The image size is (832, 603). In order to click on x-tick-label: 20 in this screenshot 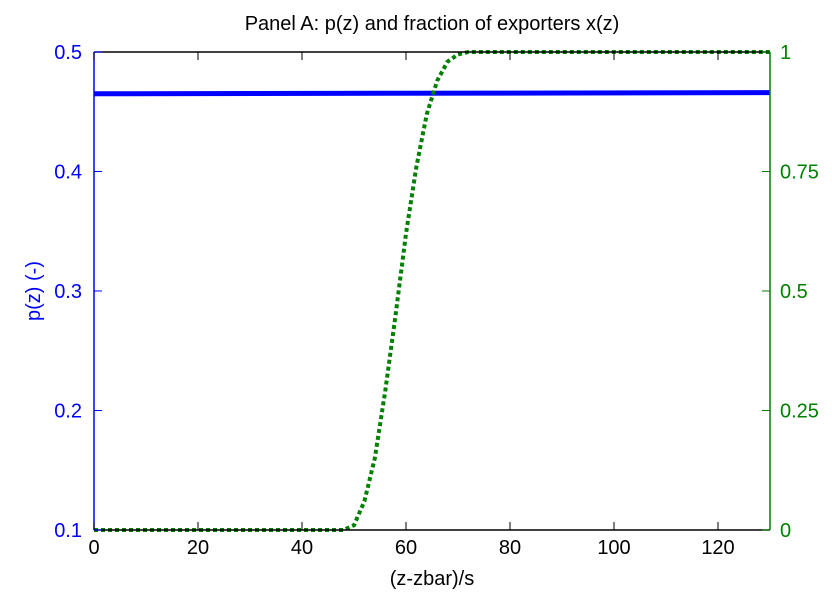, I will do `click(198, 548)`.